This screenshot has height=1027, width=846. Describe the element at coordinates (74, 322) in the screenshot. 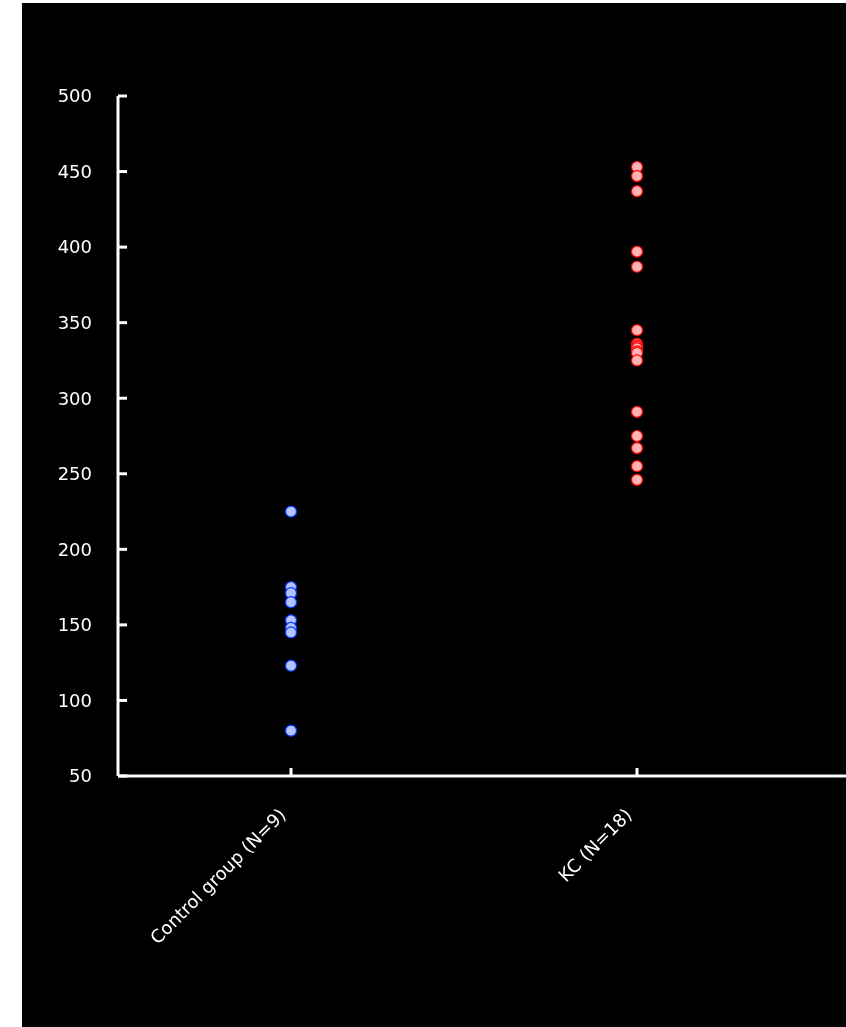

I see `y-tick-label: 350` at that location.